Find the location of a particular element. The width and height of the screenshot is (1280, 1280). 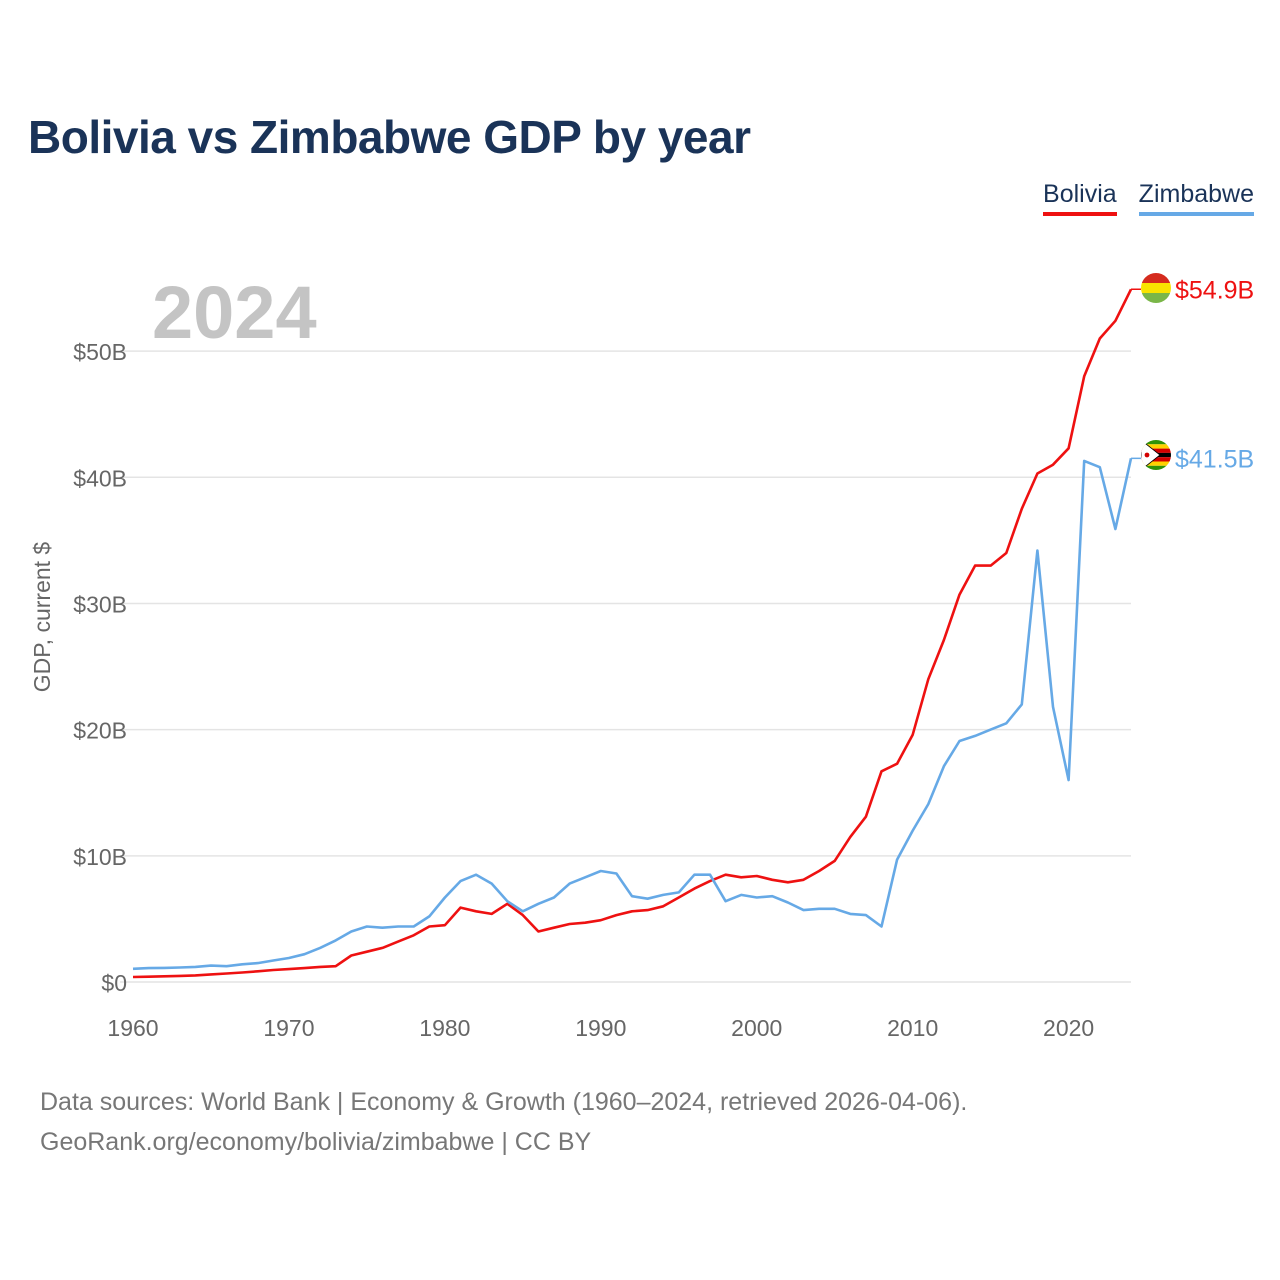

x-tick-label: 1980 is located at coordinates (444, 1028).